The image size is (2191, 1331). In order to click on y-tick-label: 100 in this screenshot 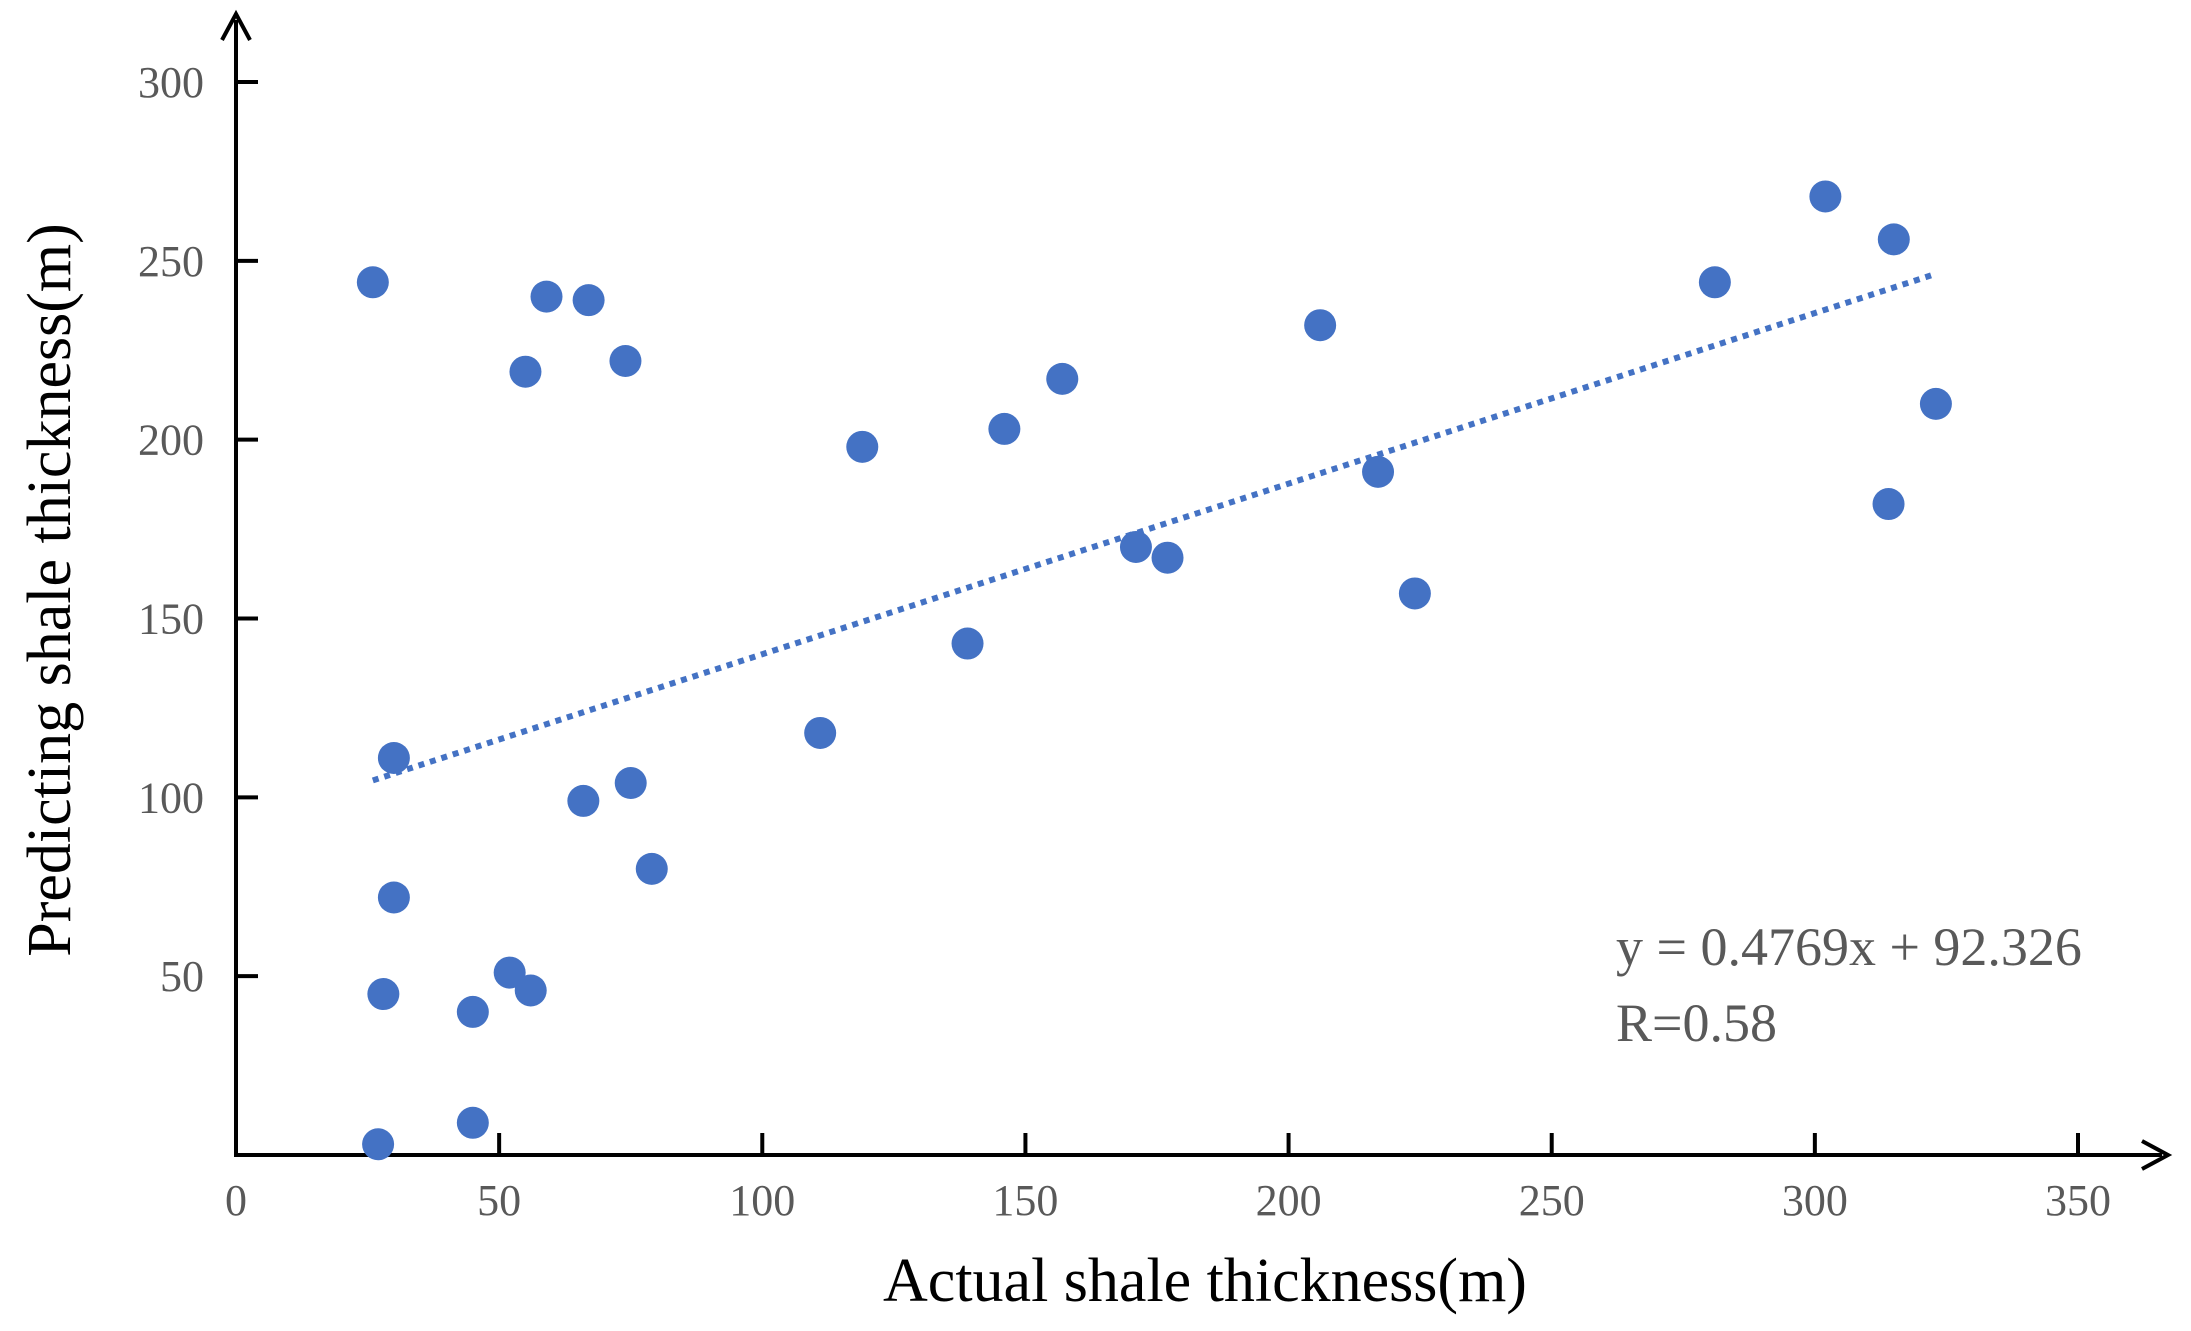, I will do `click(171, 797)`.